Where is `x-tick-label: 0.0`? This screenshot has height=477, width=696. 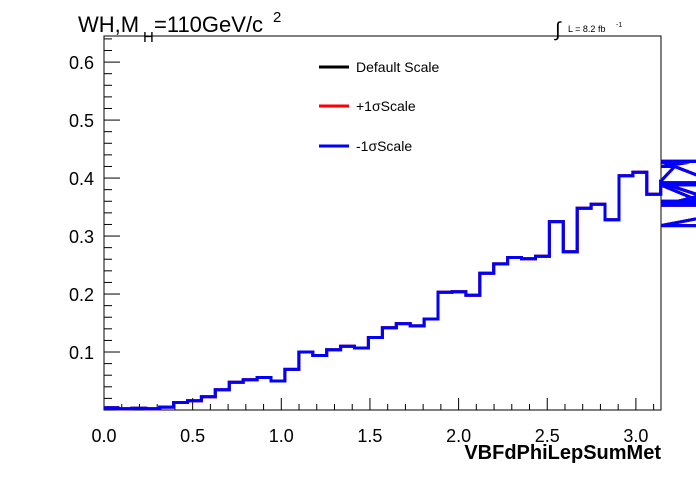 x-tick-label: 0.0 is located at coordinates (103, 436).